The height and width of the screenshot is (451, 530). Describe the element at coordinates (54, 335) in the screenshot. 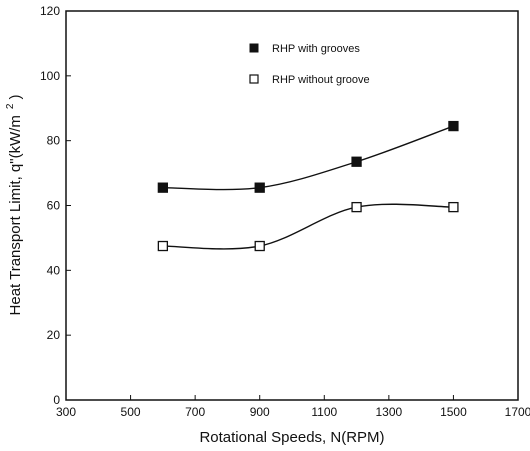

I see `y-tick-label: 20` at that location.